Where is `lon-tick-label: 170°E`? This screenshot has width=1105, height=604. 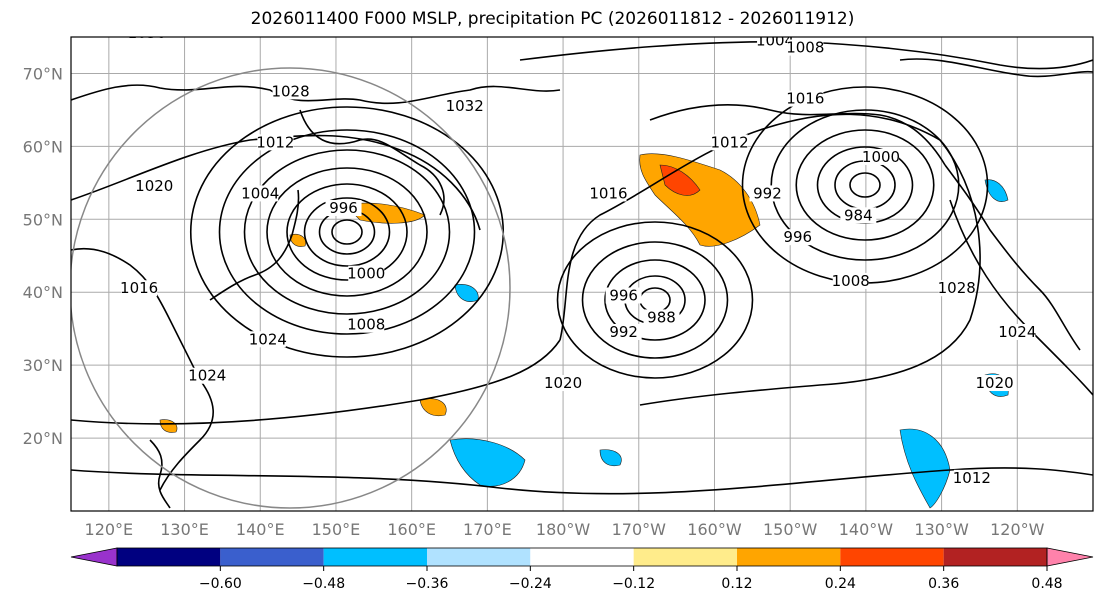
lon-tick-label: 170°E is located at coordinates (487, 529).